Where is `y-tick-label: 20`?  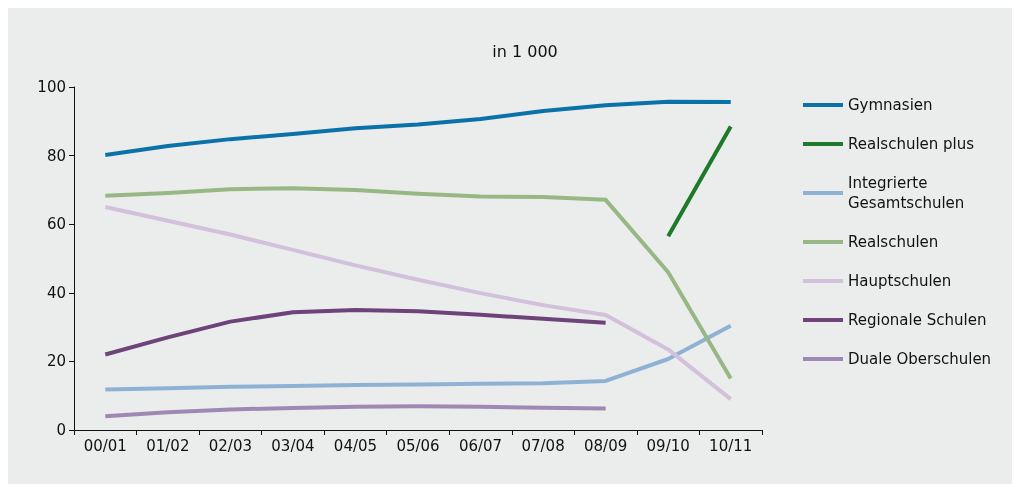
y-tick-label: 20 is located at coordinates (56, 361).